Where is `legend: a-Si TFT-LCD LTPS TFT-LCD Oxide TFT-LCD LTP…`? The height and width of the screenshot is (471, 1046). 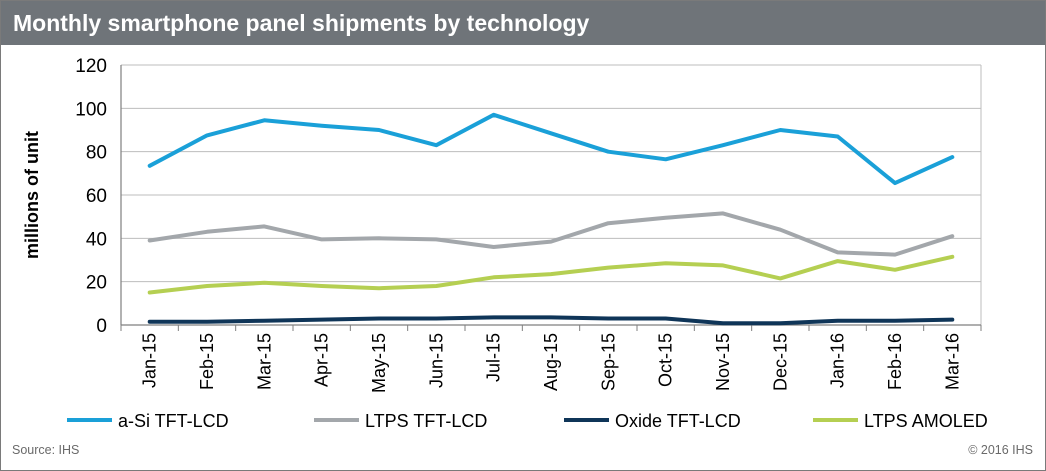 legend: a-Si TFT-LCD LTPS TFT-LCD Oxide TFT-LCD LTP… is located at coordinates (527, 421).